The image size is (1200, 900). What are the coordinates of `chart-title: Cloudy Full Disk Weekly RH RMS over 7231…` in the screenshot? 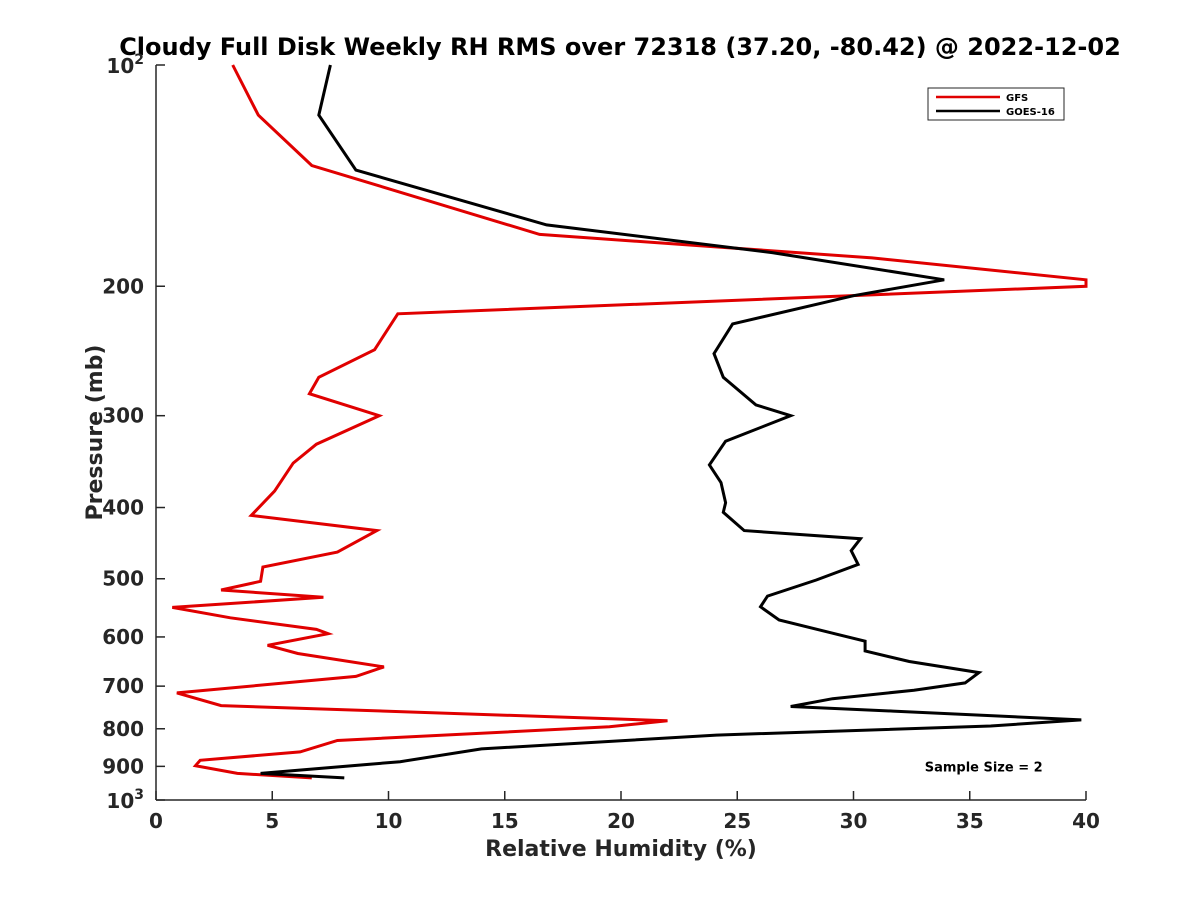 It's located at (620, 47).